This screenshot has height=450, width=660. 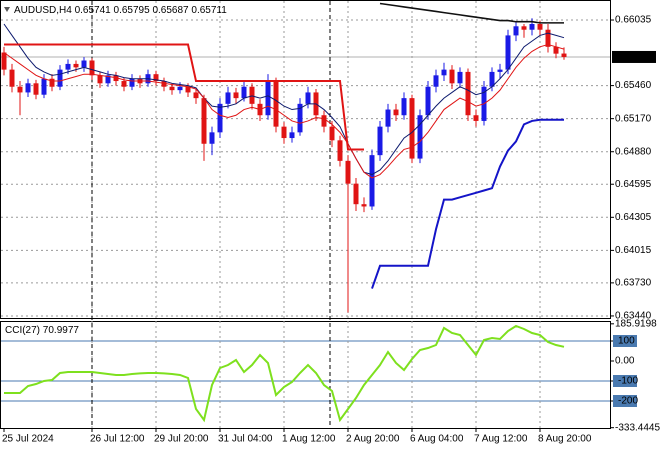 I want to click on y-tick-label: 0.63440, so click(x=633, y=316).